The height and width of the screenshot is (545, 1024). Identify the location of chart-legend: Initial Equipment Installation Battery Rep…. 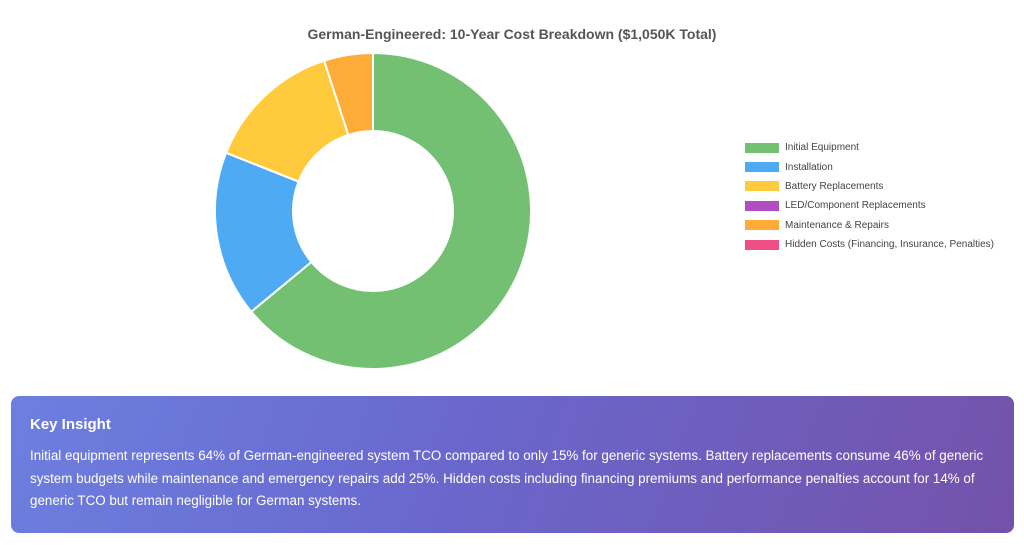
(869, 196).